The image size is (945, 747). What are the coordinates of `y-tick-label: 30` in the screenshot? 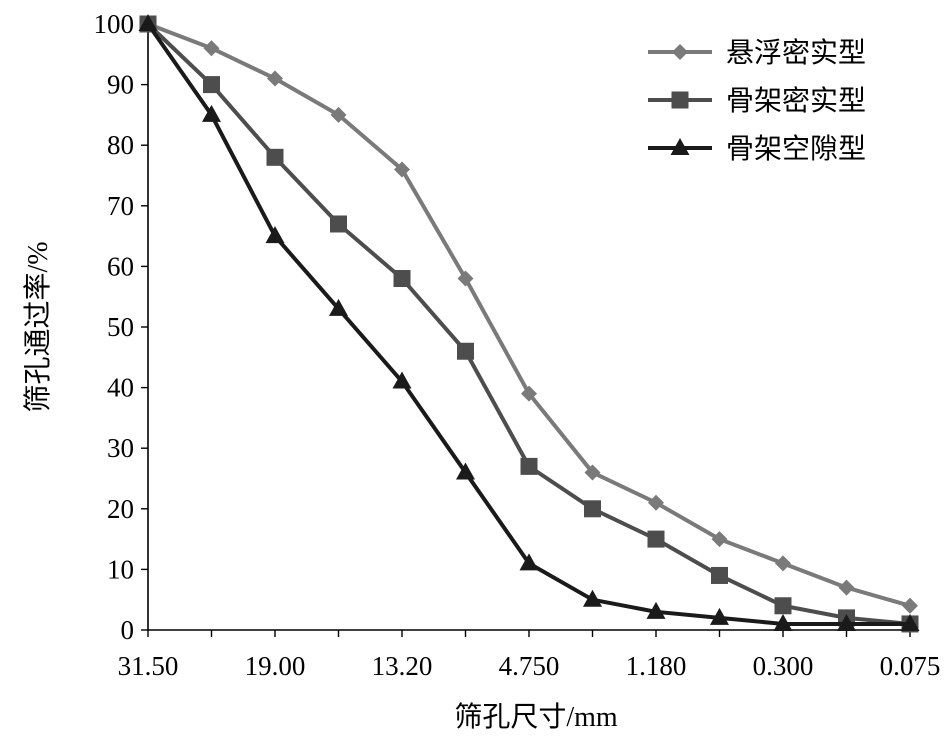 It's located at (120, 448).